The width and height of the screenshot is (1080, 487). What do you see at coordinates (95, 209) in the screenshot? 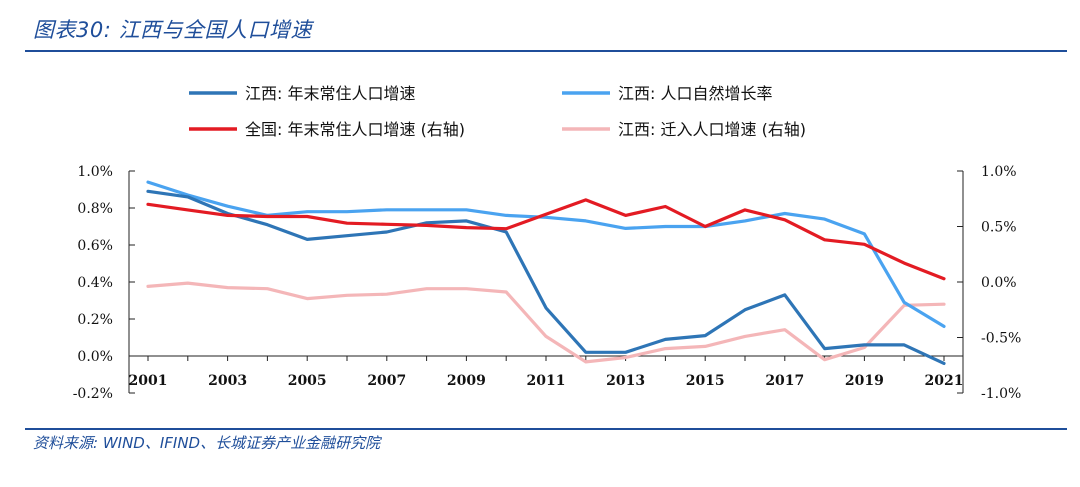
I see `left-y-tick-label: 0.8%` at bounding box center [95, 209].